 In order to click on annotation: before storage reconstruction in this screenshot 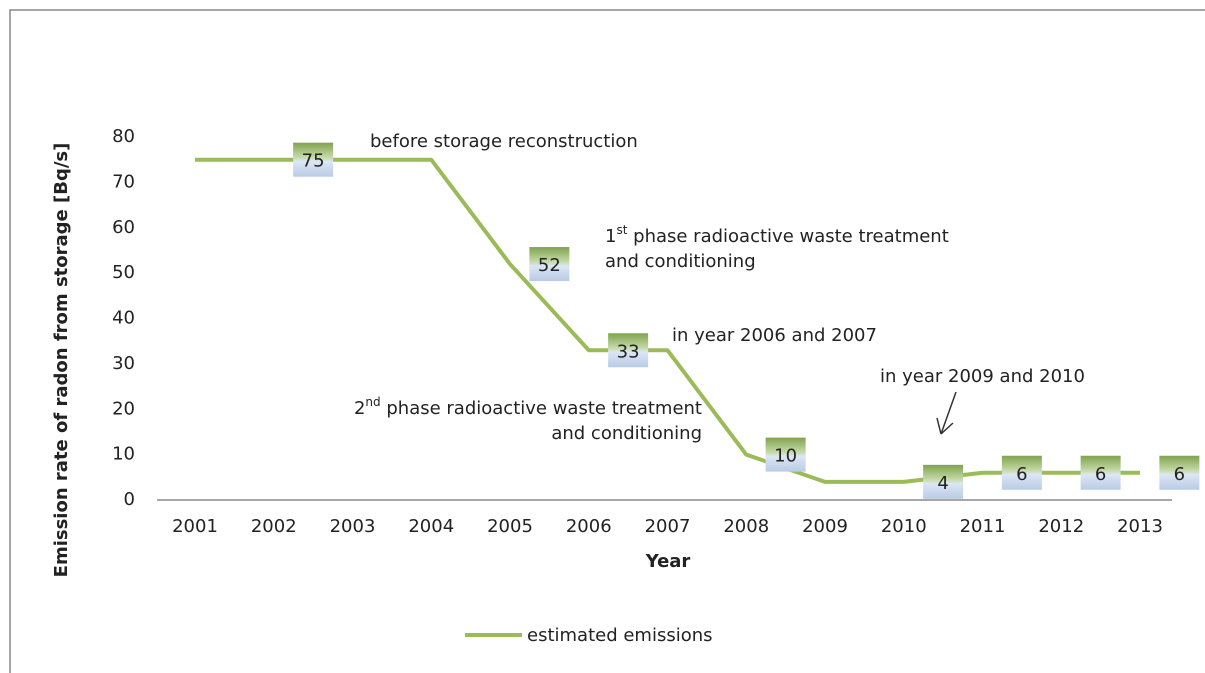, I will do `click(504, 141)`.